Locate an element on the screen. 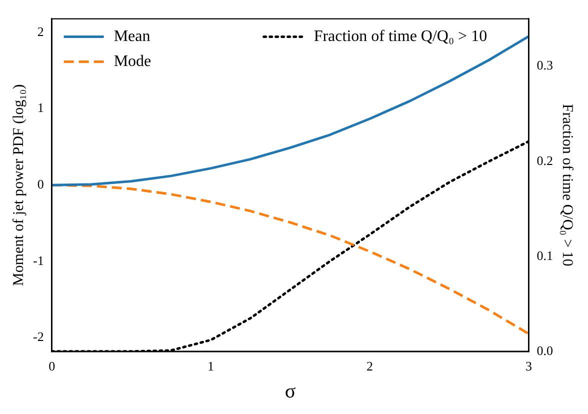 This screenshot has height=414, width=588. y2-axis-title: Fraction of time Q/Q₀ > 10 is located at coordinates (567, 185).